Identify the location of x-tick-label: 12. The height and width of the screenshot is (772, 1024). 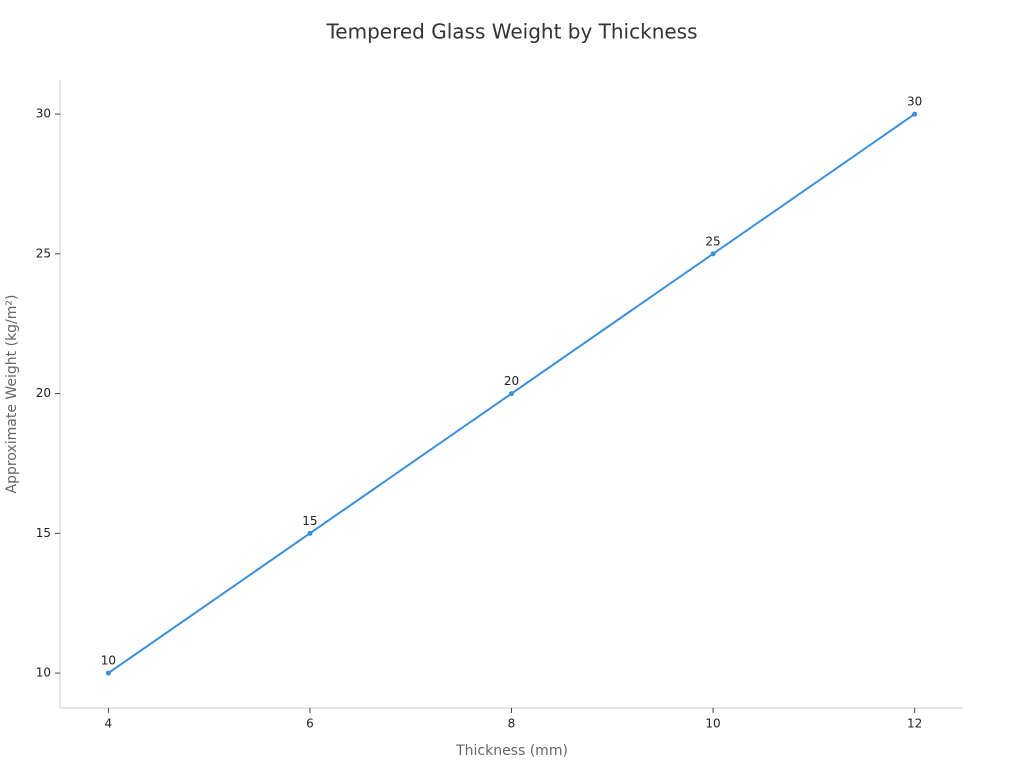
(914, 724).